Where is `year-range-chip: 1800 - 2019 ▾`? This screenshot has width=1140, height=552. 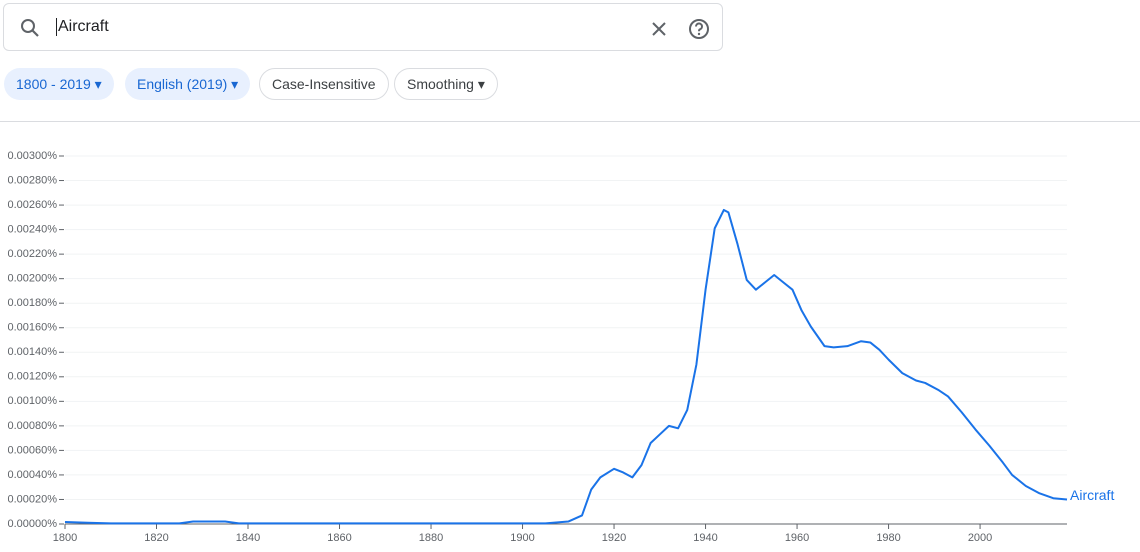 year-range-chip: 1800 - 2019 ▾ is located at coordinates (59, 84).